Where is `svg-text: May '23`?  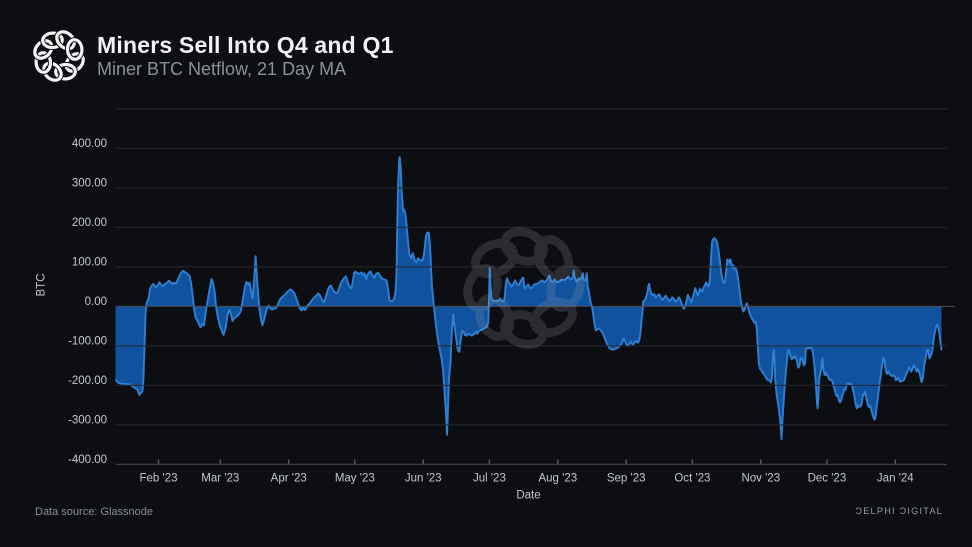 svg-text: May '23 is located at coordinates (355, 479).